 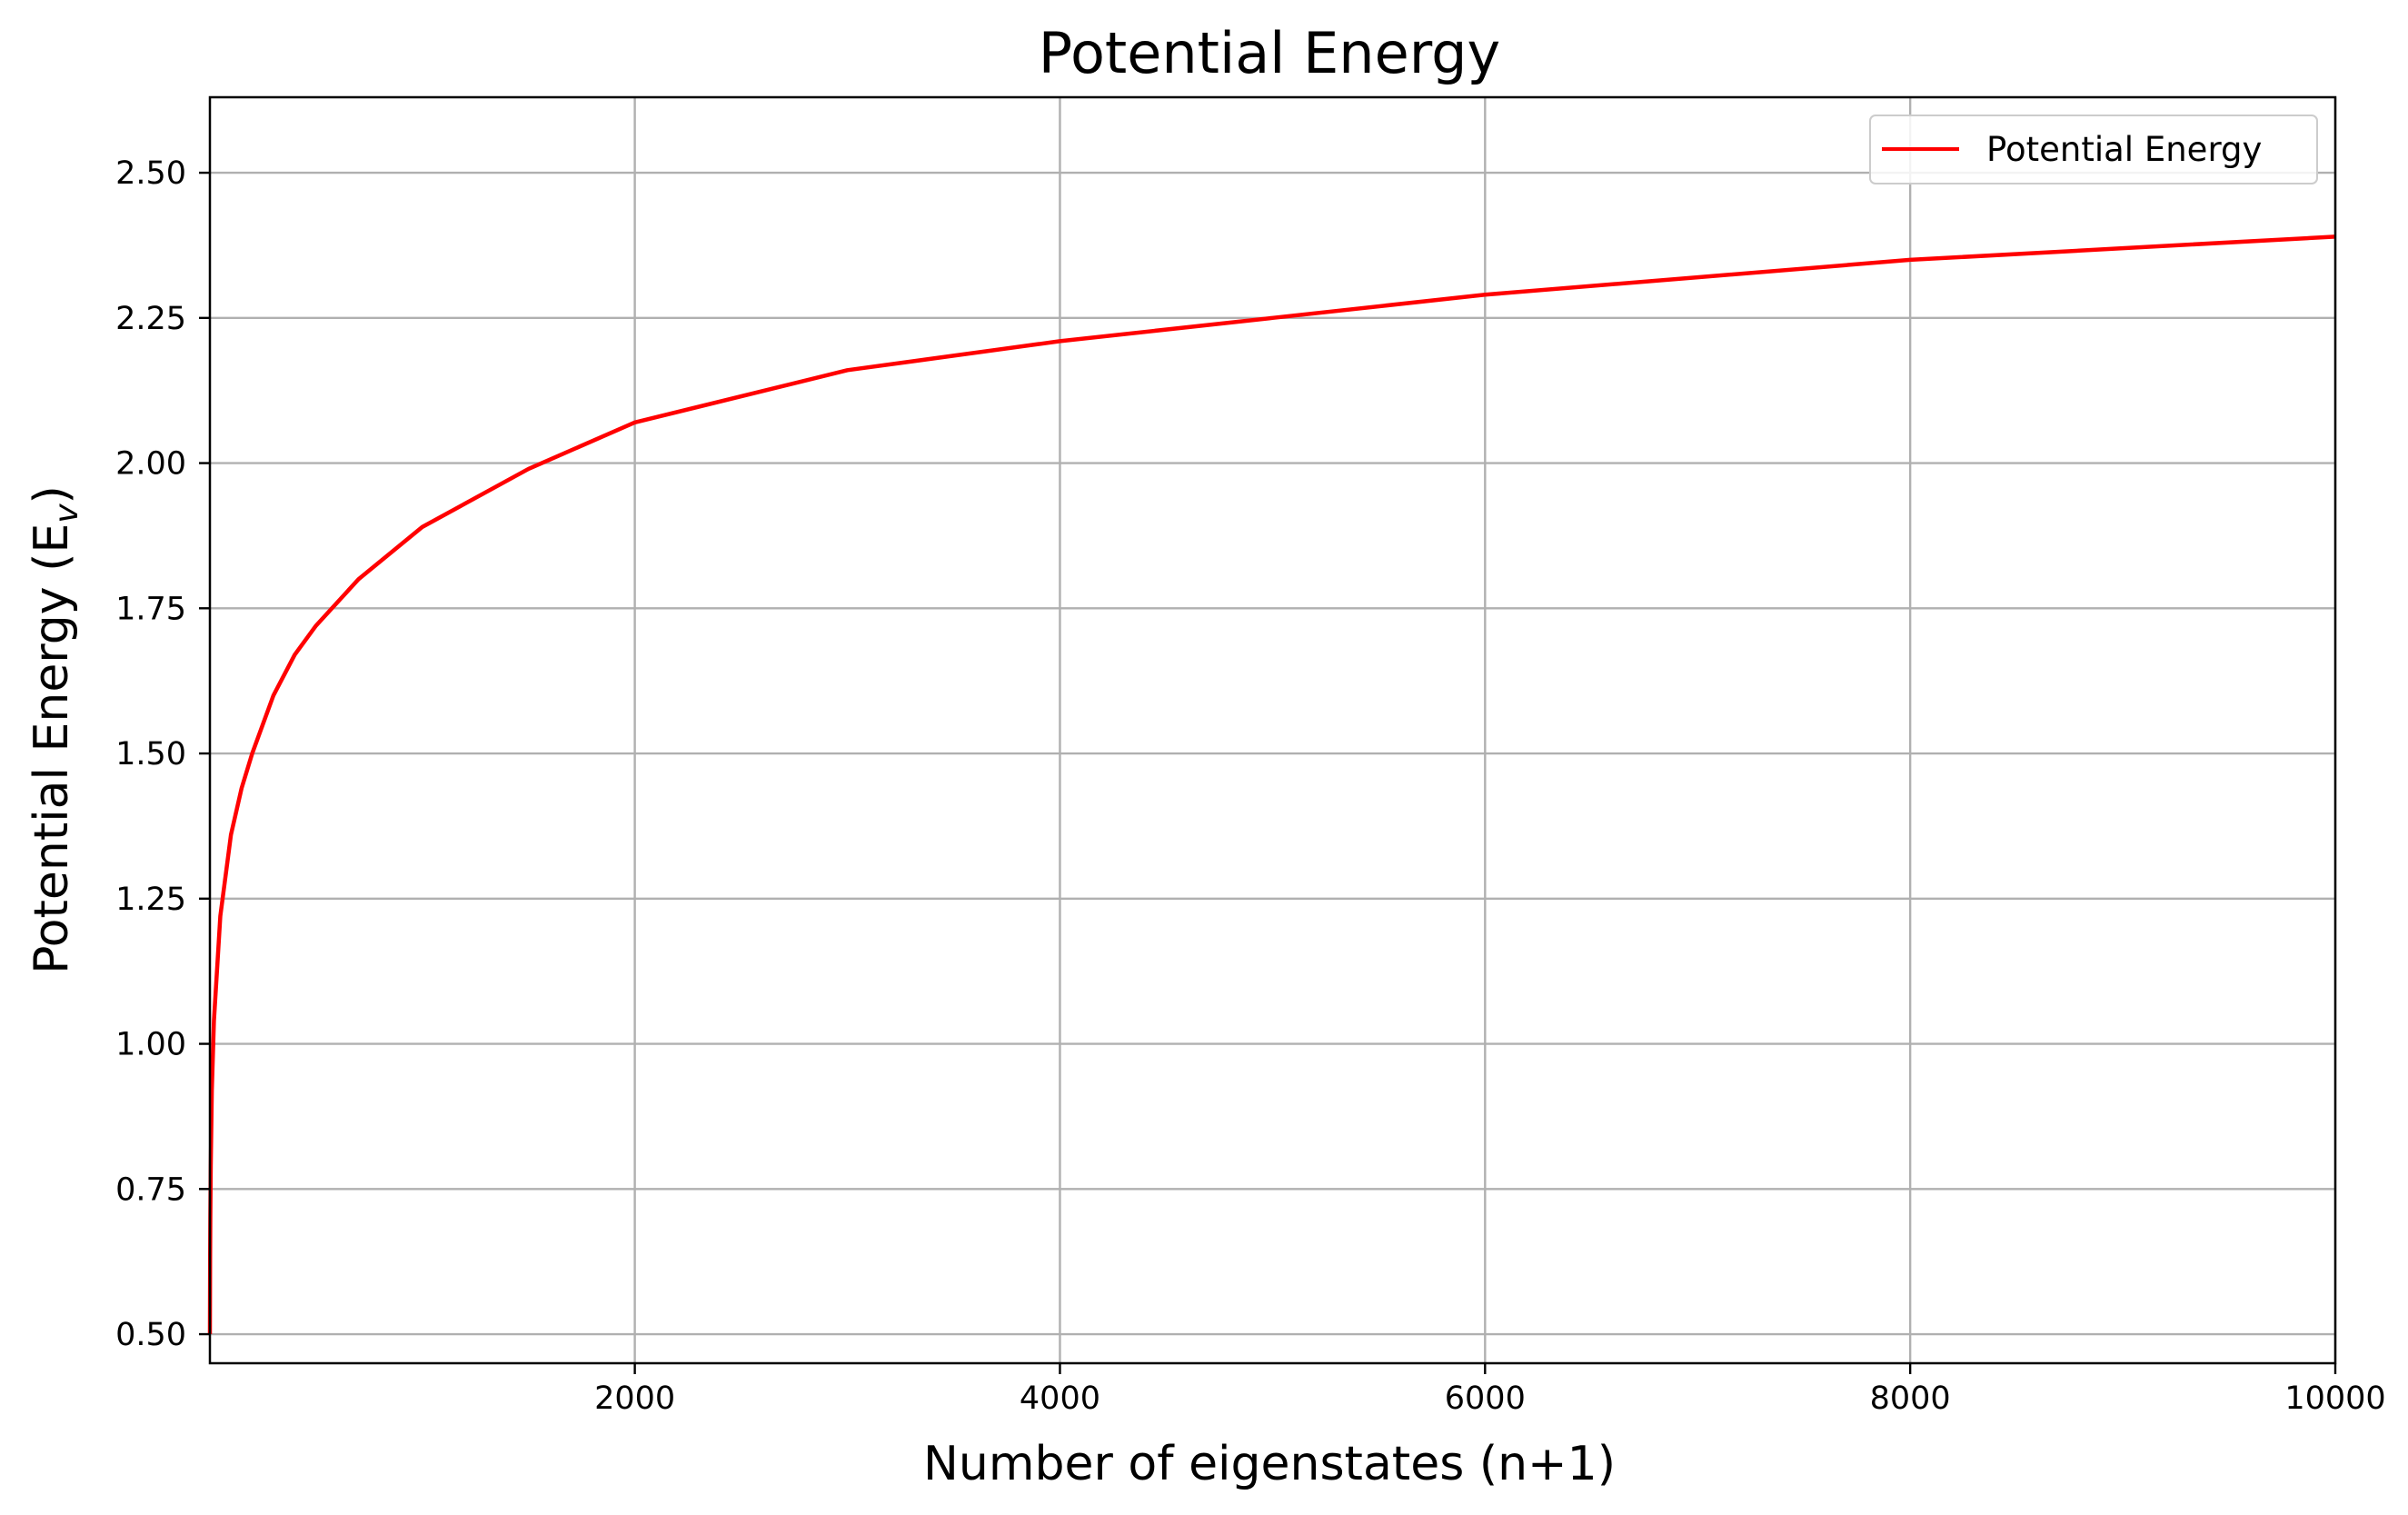 I want to click on y-axis-label: Potential Energy (Ev), so click(x=55, y=729).